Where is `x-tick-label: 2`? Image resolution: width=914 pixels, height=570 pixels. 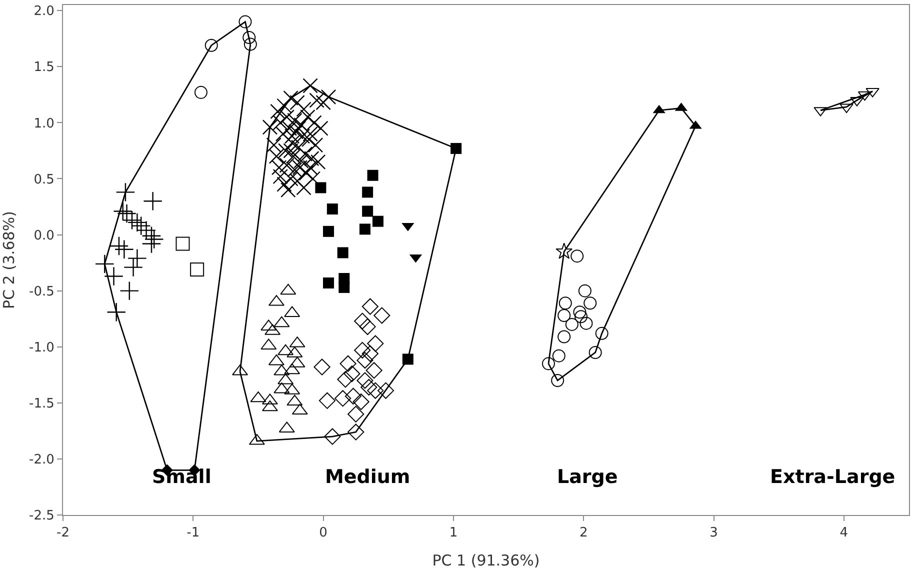
x-tick-label: 2 is located at coordinates (583, 533).